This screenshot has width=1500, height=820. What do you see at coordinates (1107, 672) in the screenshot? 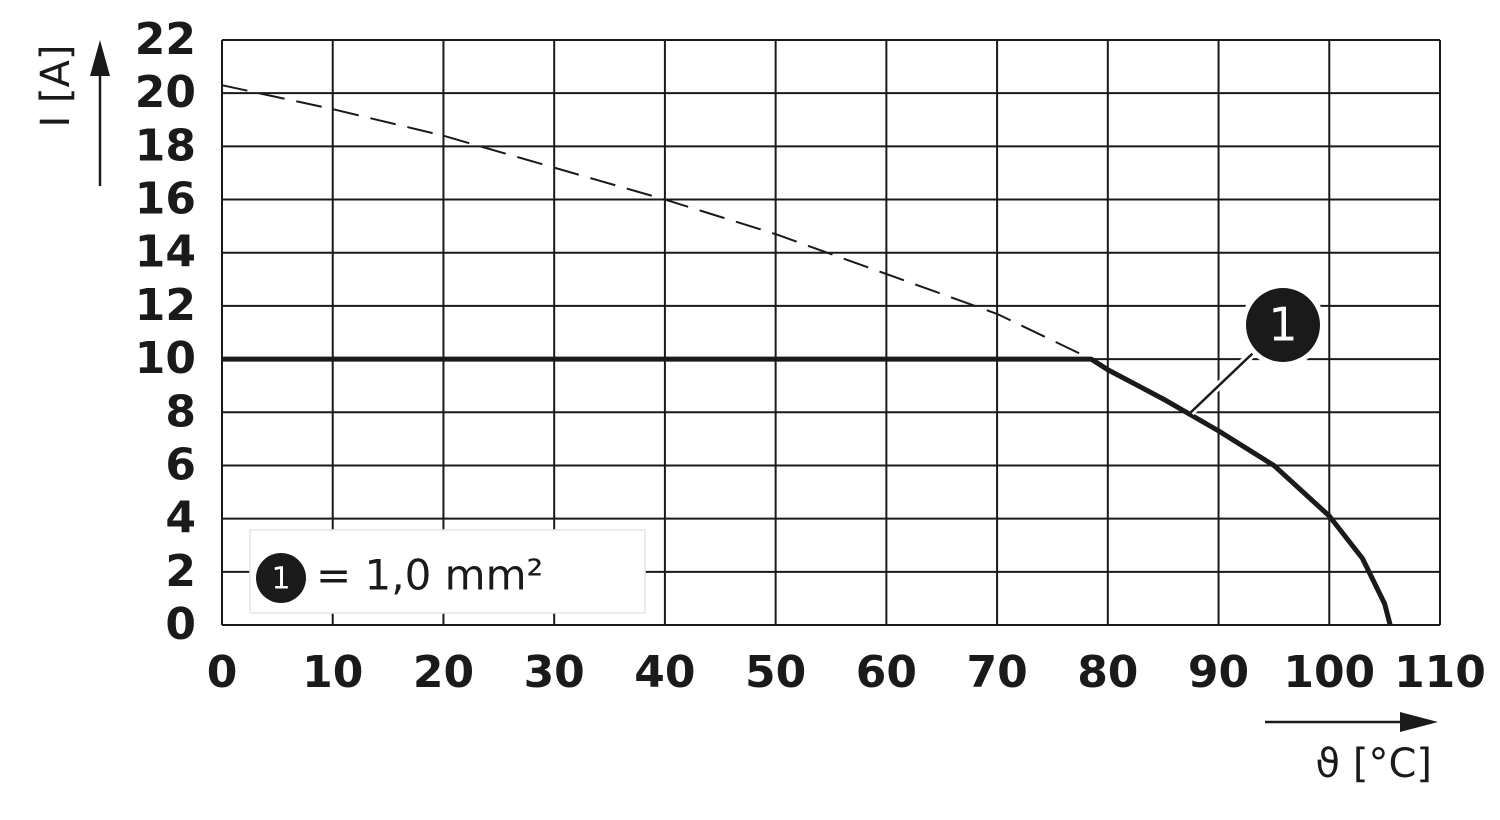
I see `x-tick-label: 80` at bounding box center [1107, 672].